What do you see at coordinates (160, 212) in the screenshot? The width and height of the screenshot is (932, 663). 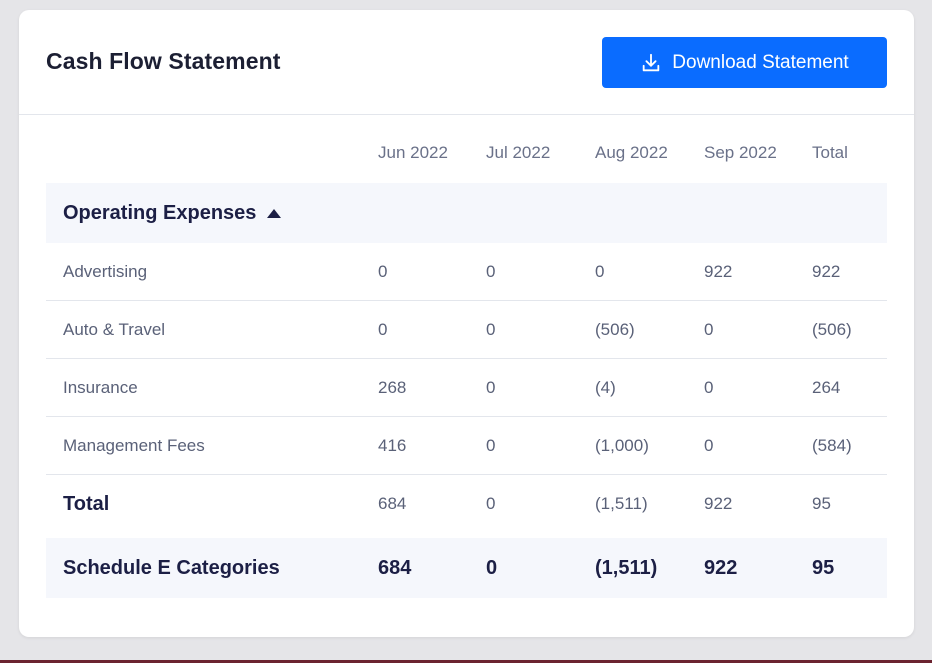 I see `section-label-text: Operating Expenses` at bounding box center [160, 212].